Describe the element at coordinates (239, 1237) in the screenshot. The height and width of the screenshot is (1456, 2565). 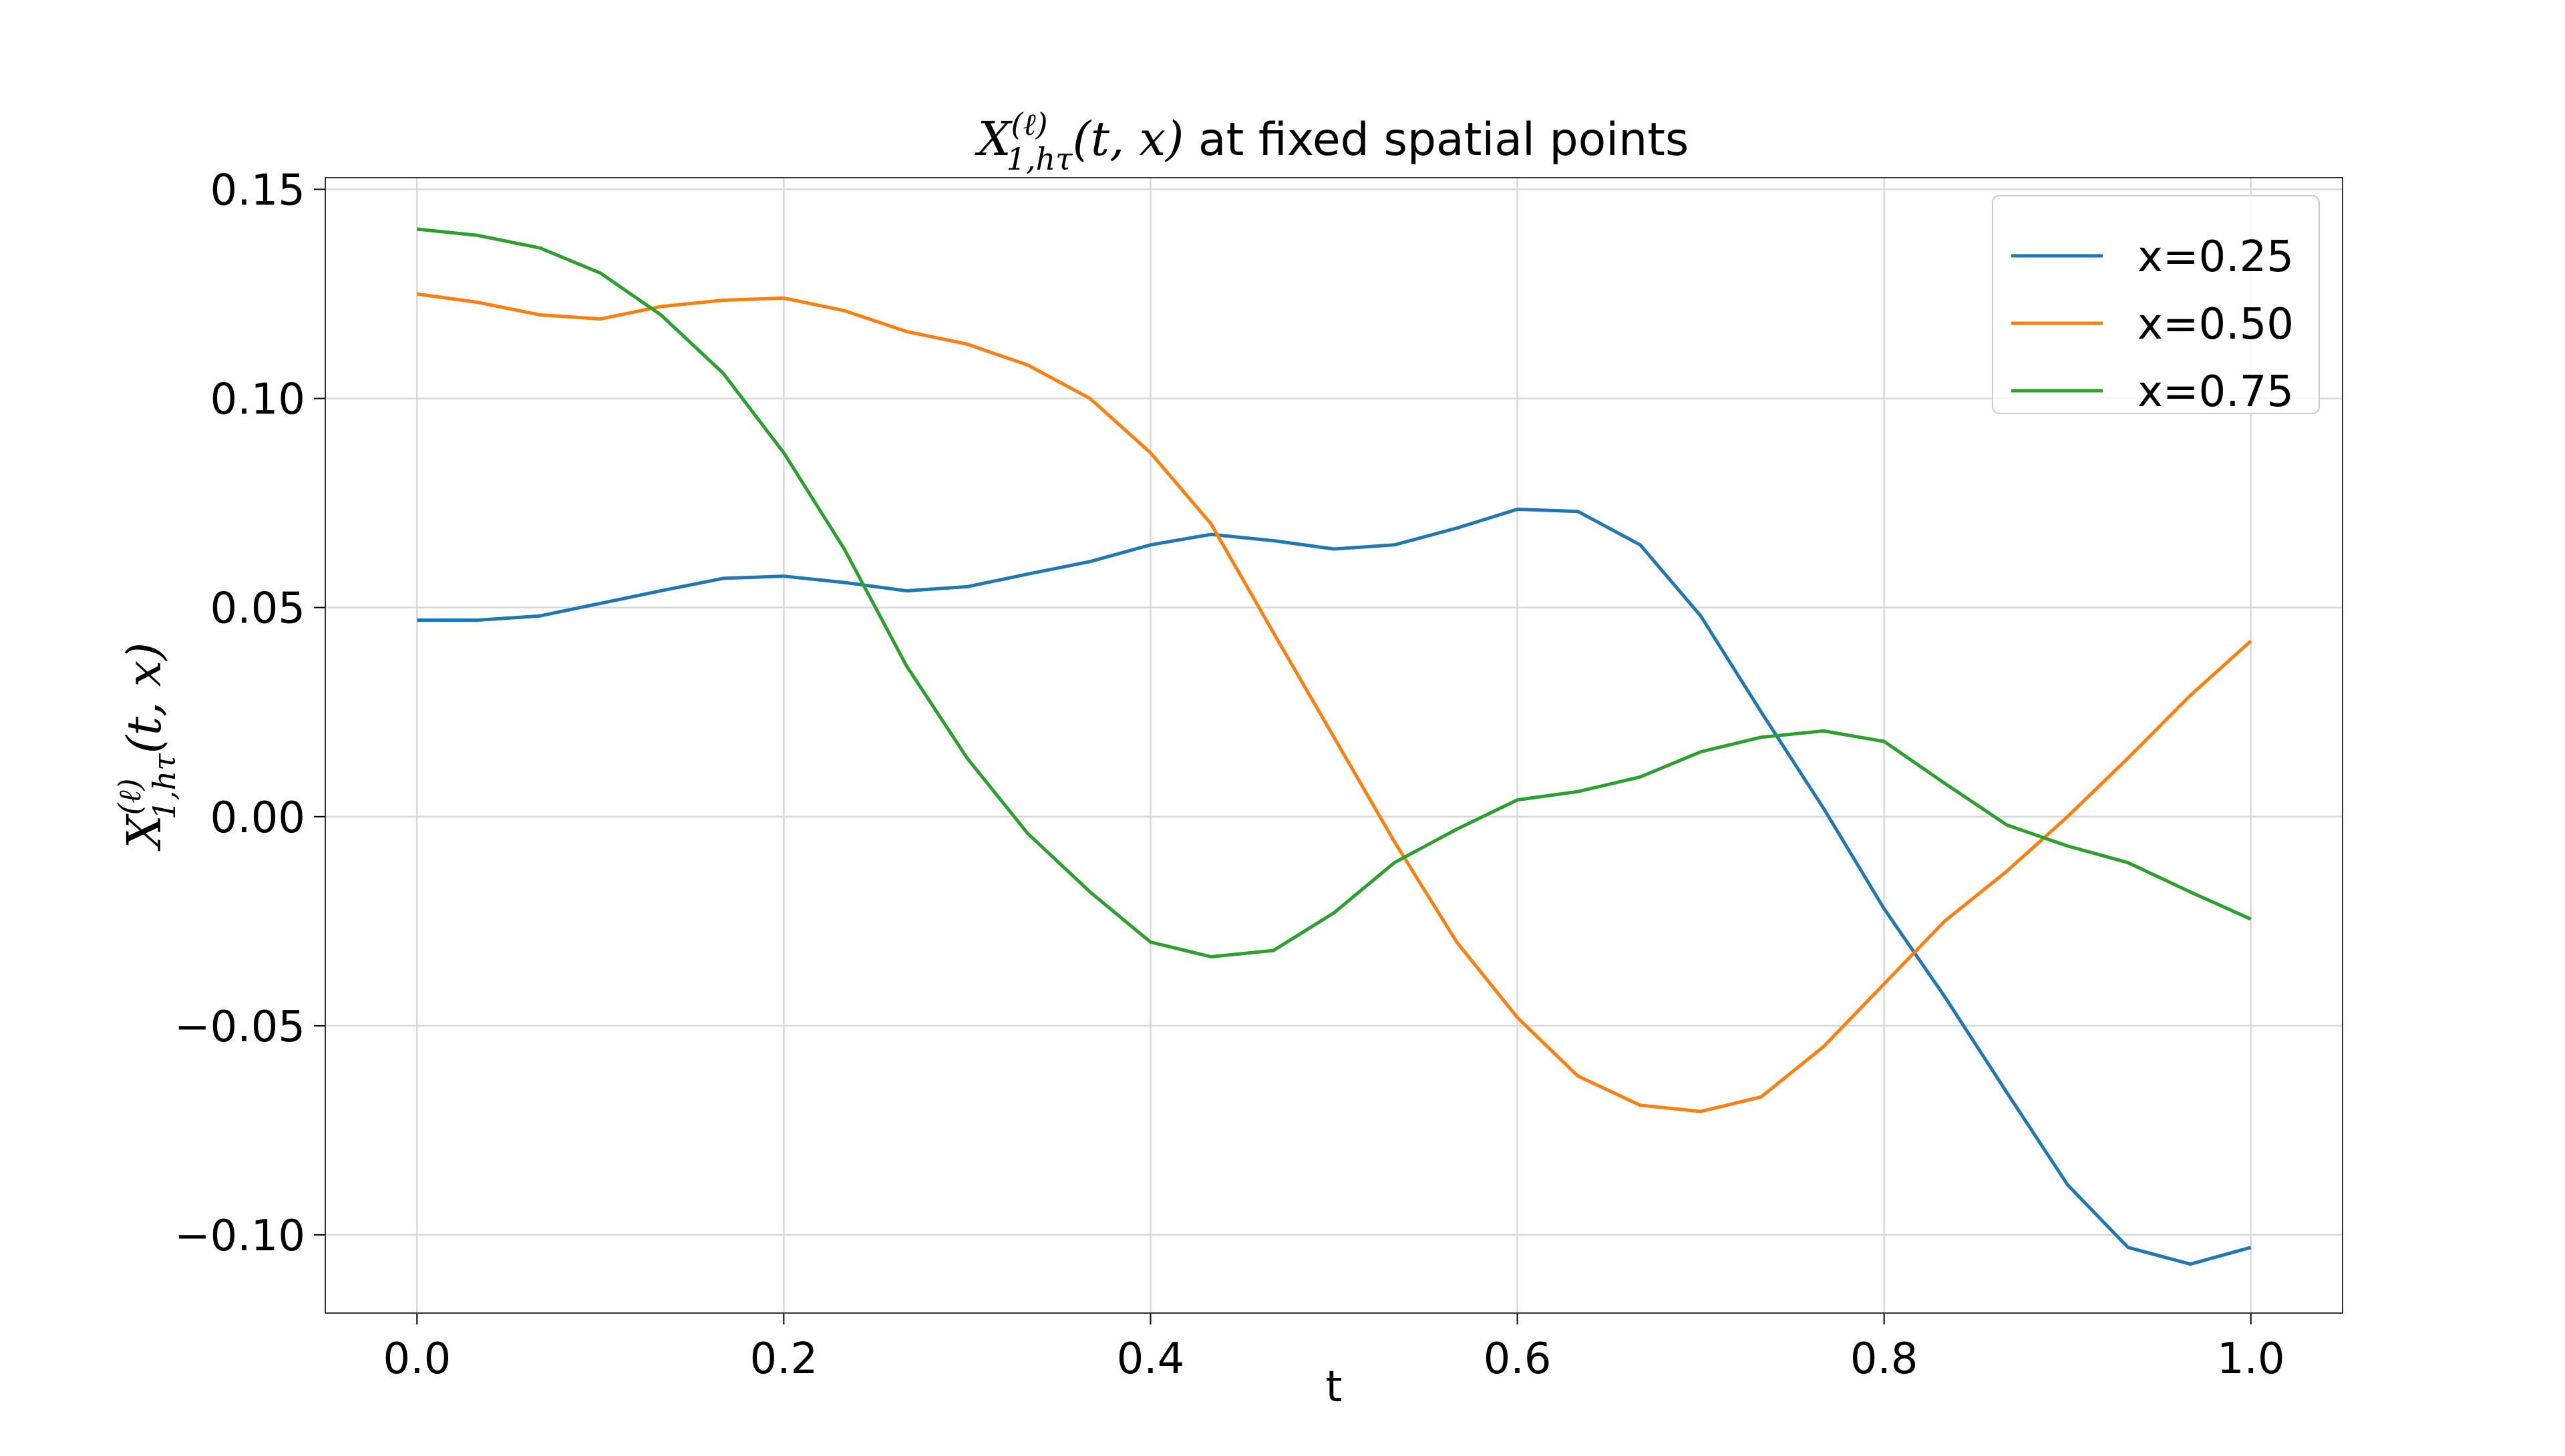
I see `y-tick-label: −0.10` at that location.